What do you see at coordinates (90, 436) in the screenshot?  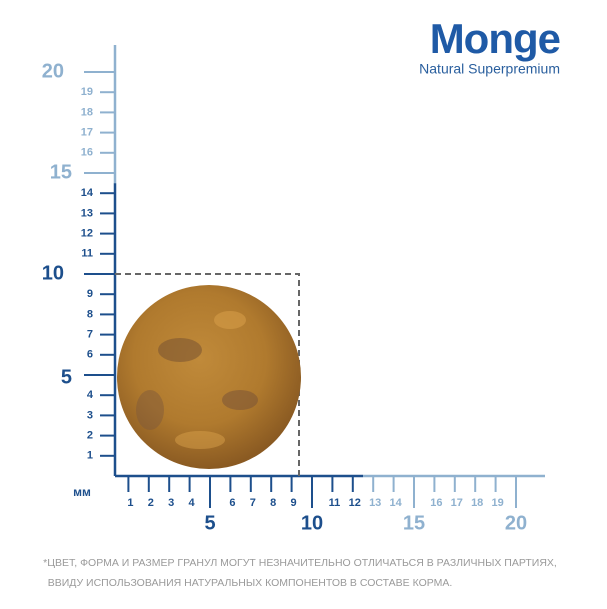 I see `y-tick-label: 2` at bounding box center [90, 436].